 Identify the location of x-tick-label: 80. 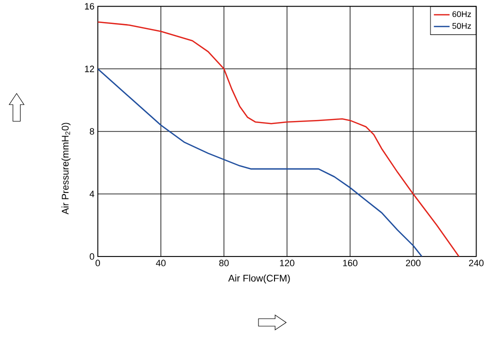
(224, 263).